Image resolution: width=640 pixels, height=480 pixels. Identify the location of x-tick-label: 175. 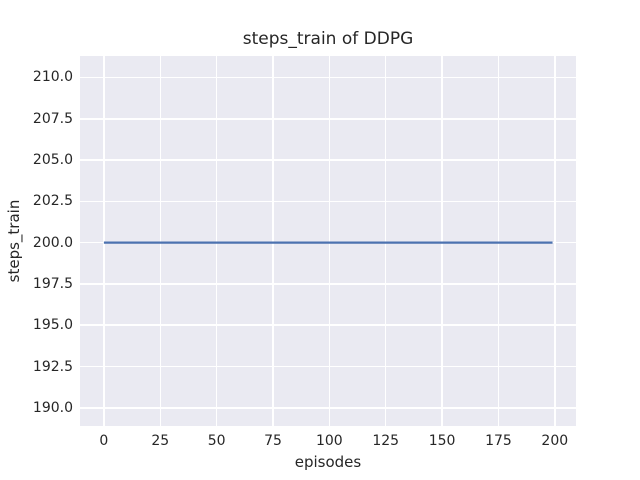
(498, 441).